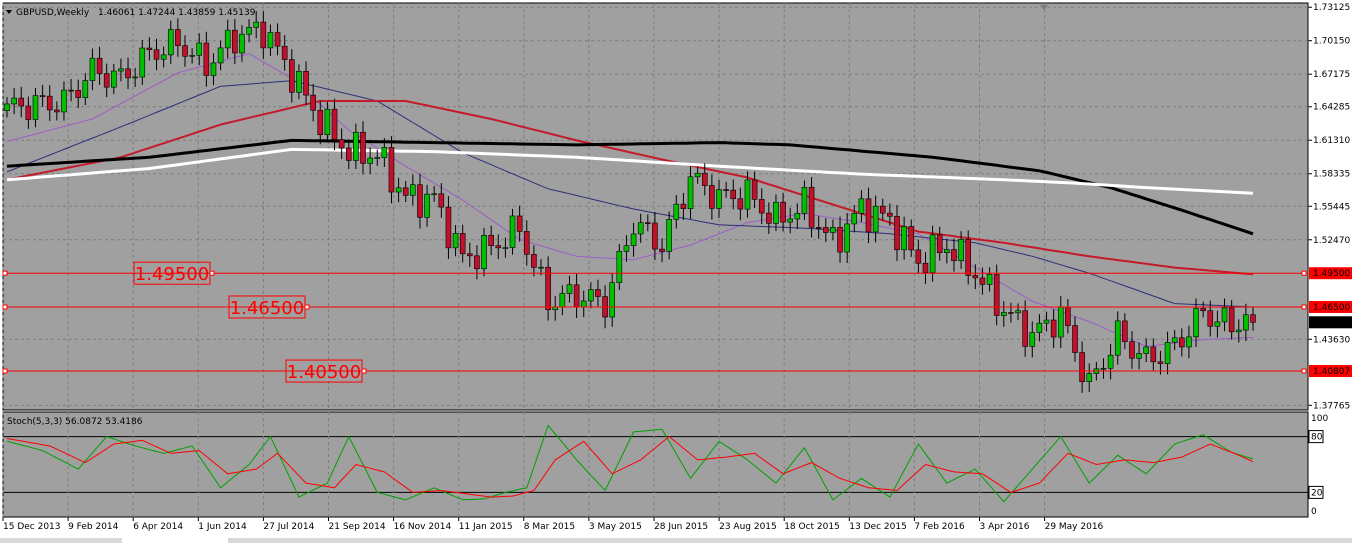  I want to click on level-price-tag-label: 1.46500, so click(1331, 308).